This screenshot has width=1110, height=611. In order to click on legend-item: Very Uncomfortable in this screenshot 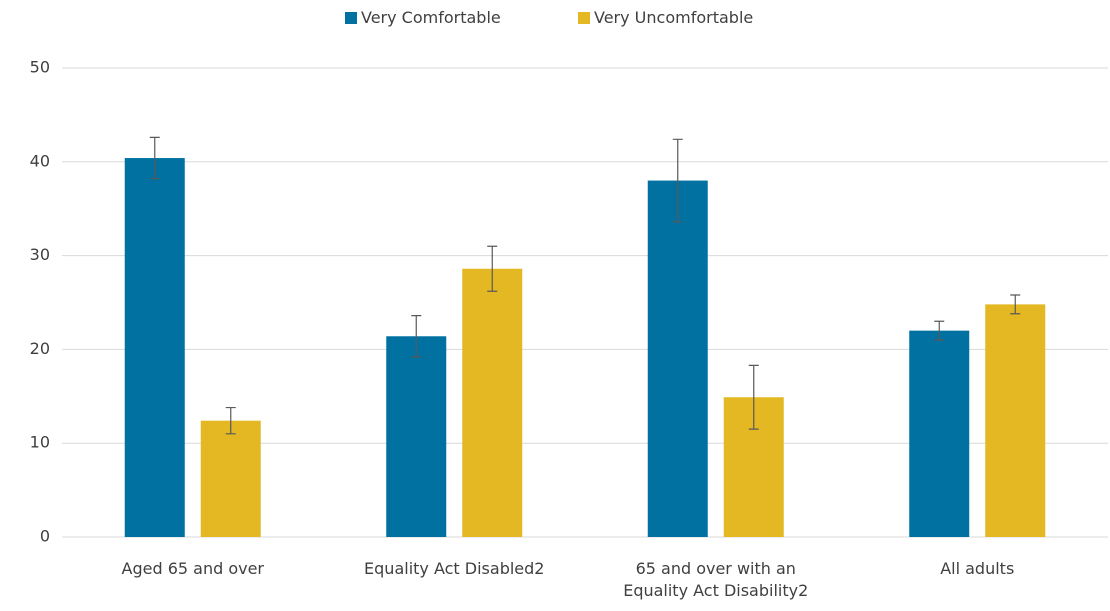, I will do `click(665, 17)`.